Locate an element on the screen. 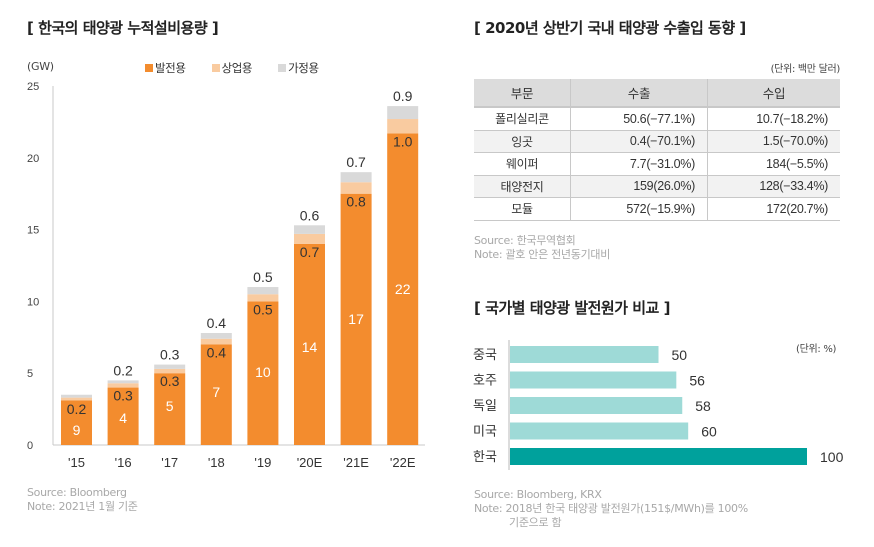 Image resolution: width=874 pixels, height=547 pixels. x-tick-label: '16 is located at coordinates (123, 462).